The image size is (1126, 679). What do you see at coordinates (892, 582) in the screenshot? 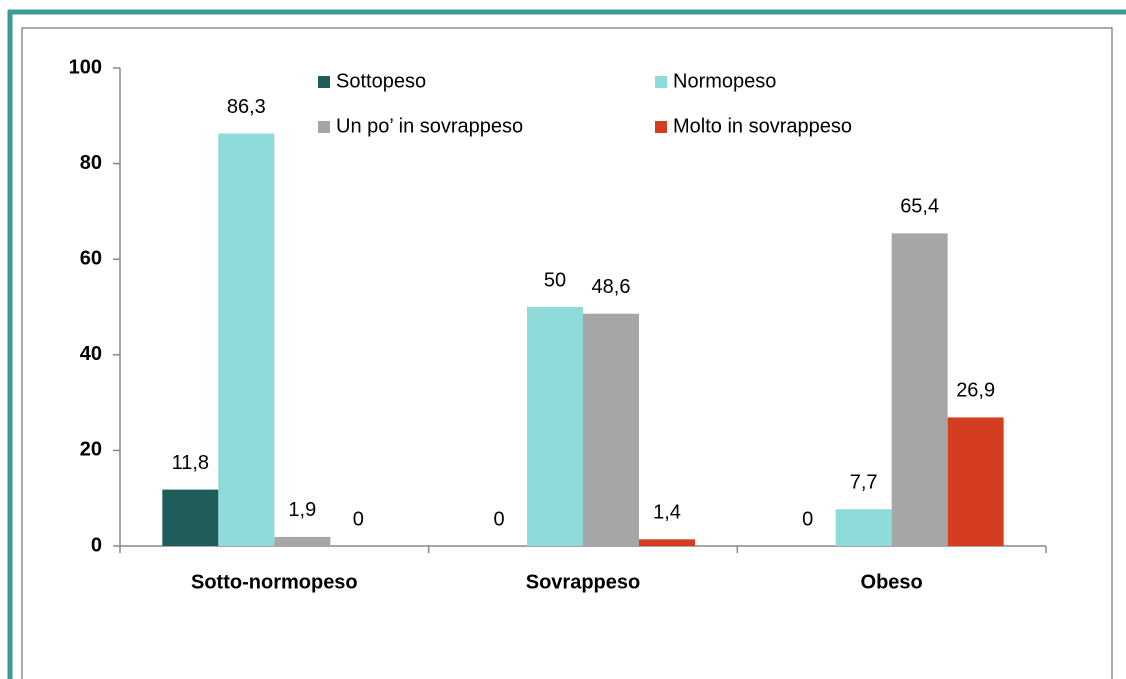
I see `x-tick-label: Obeso` at bounding box center [892, 582].